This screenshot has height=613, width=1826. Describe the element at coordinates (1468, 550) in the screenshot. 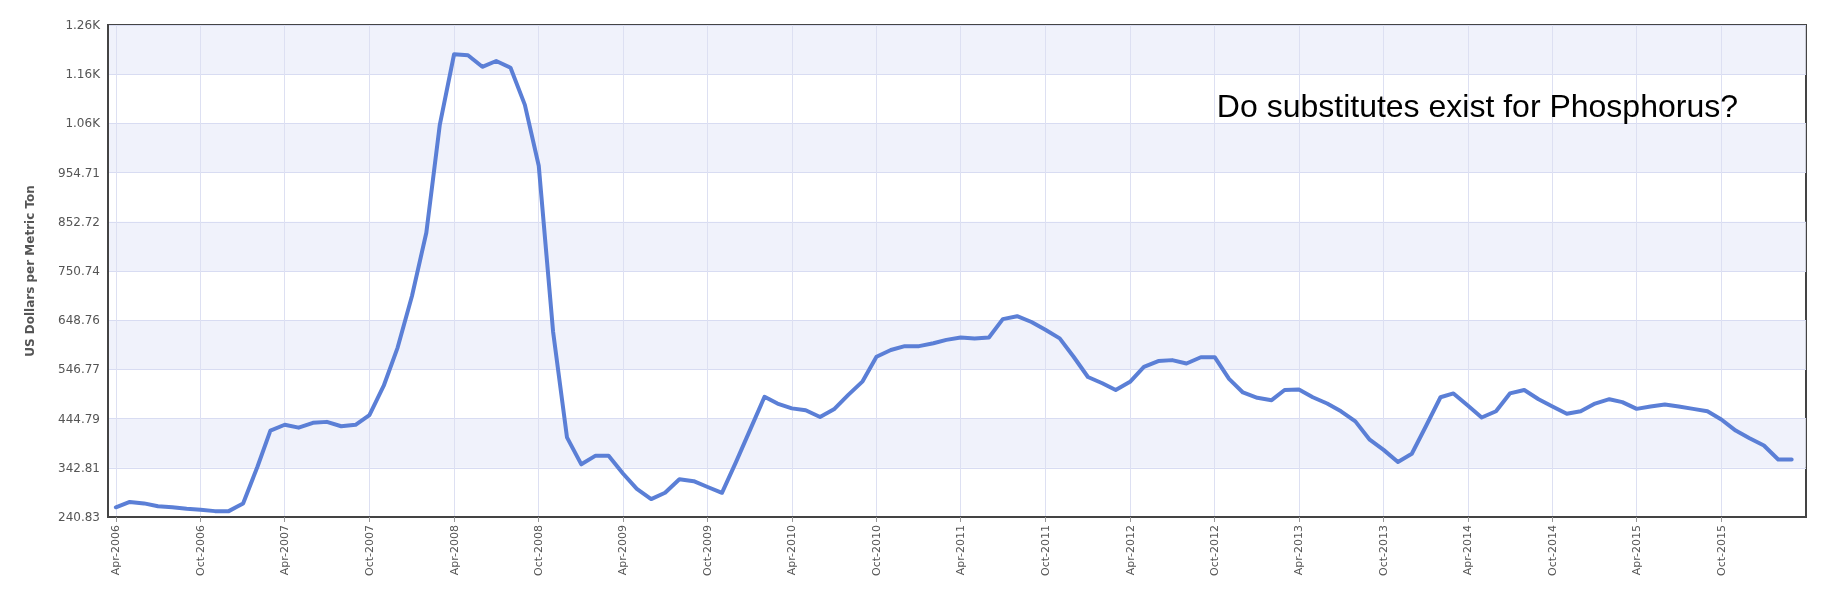

I see `x-tick-label: Apr-2014` at that location.